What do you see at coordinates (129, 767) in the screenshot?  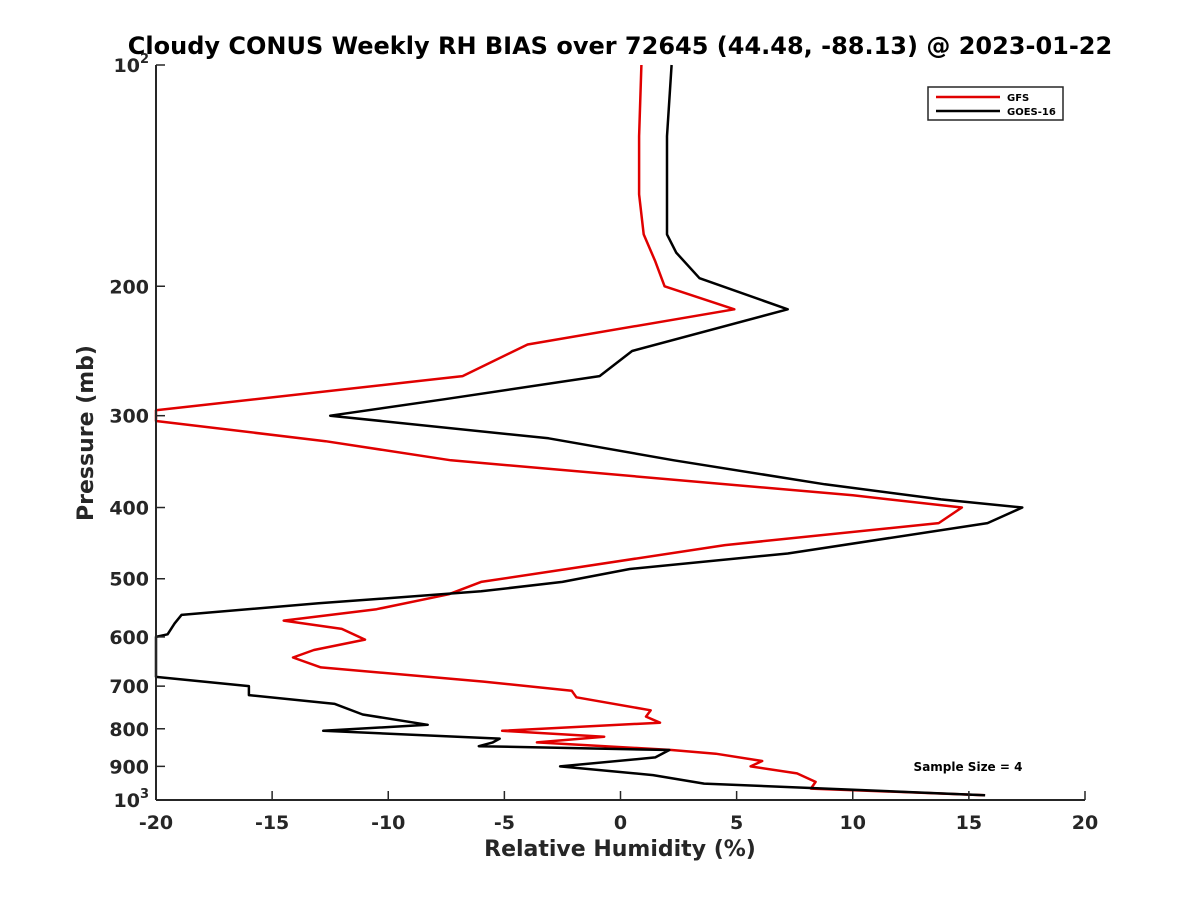 I see `y-tick-label: 900` at bounding box center [129, 767].